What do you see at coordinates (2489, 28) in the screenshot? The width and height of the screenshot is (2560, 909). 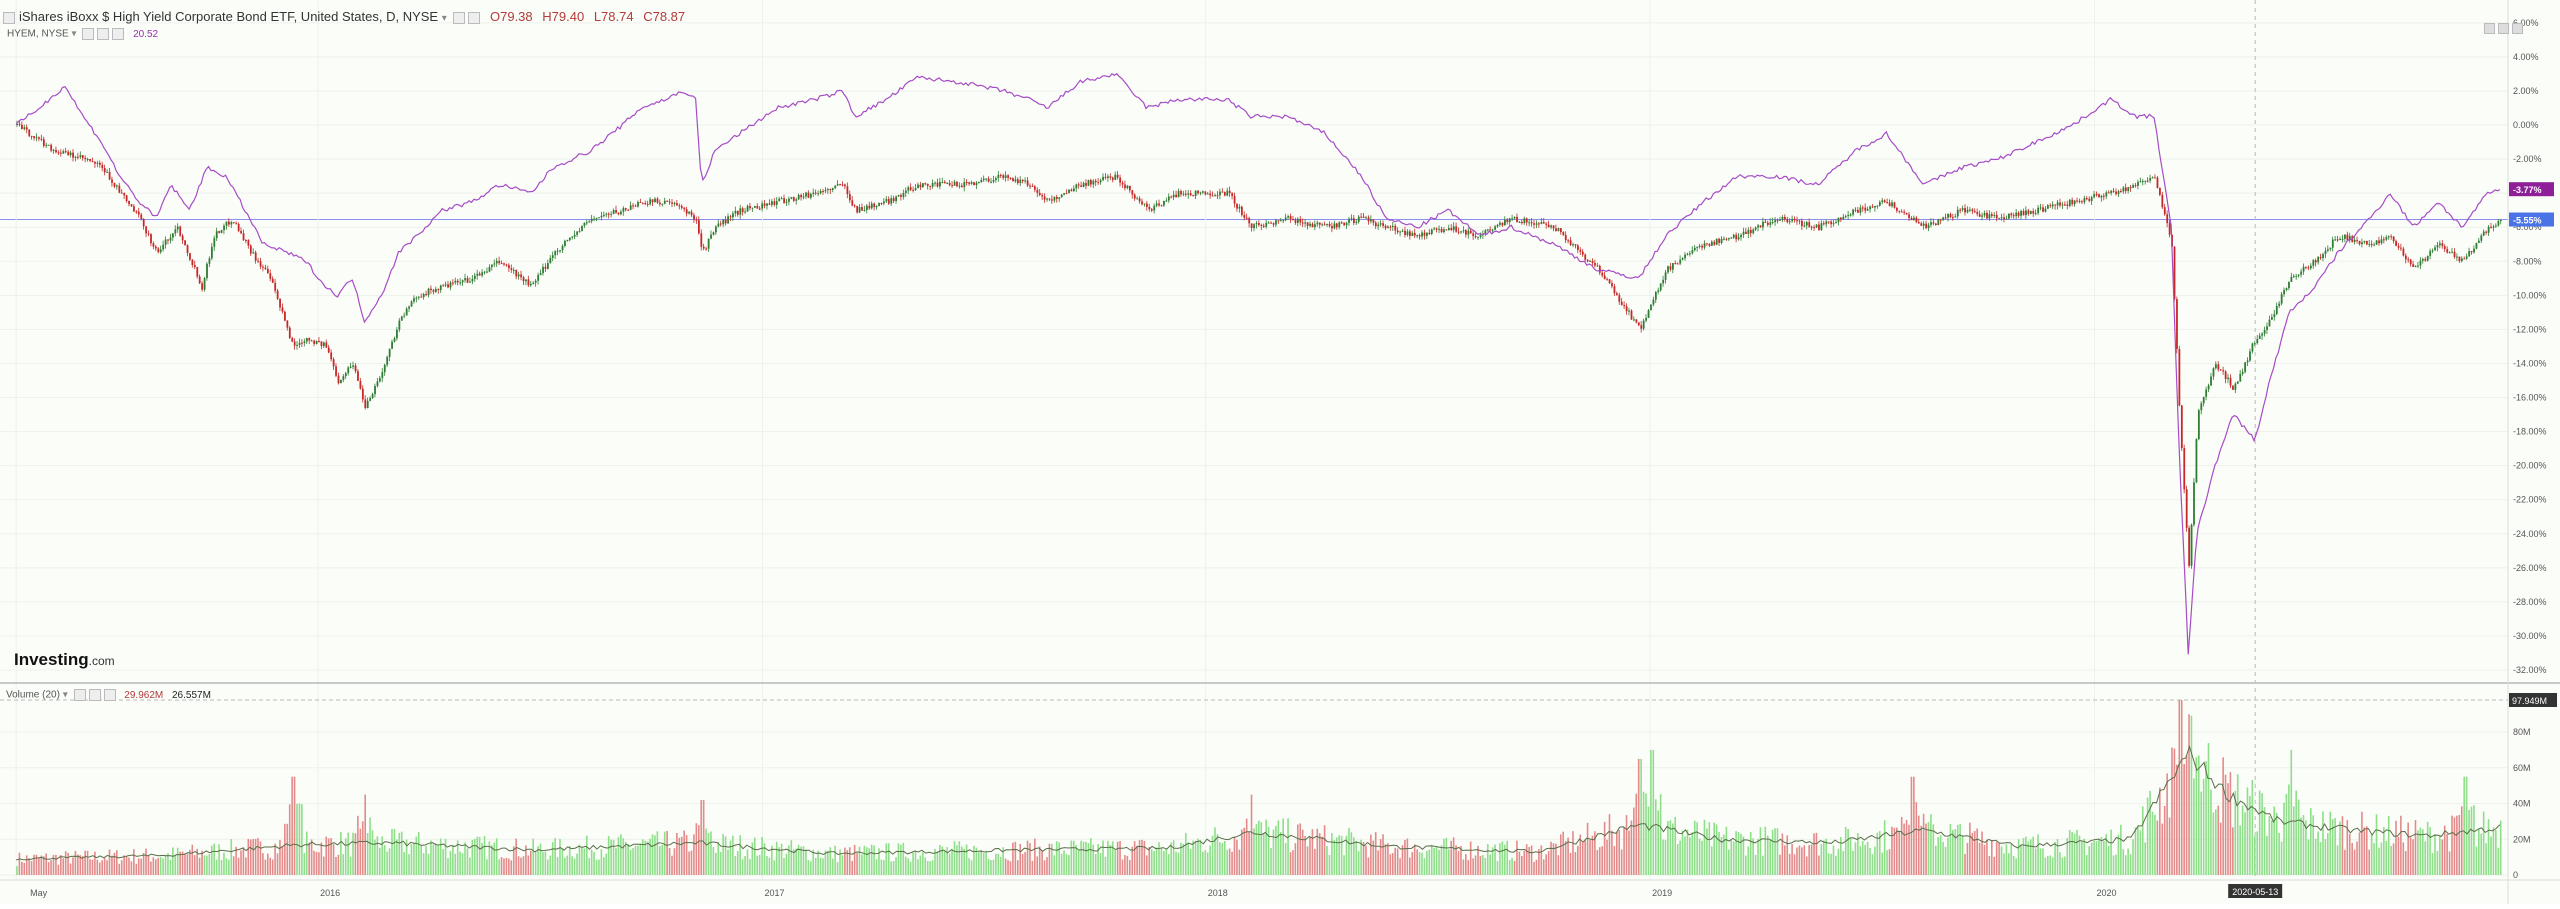 I see `maximize-pane-icon` at bounding box center [2489, 28].